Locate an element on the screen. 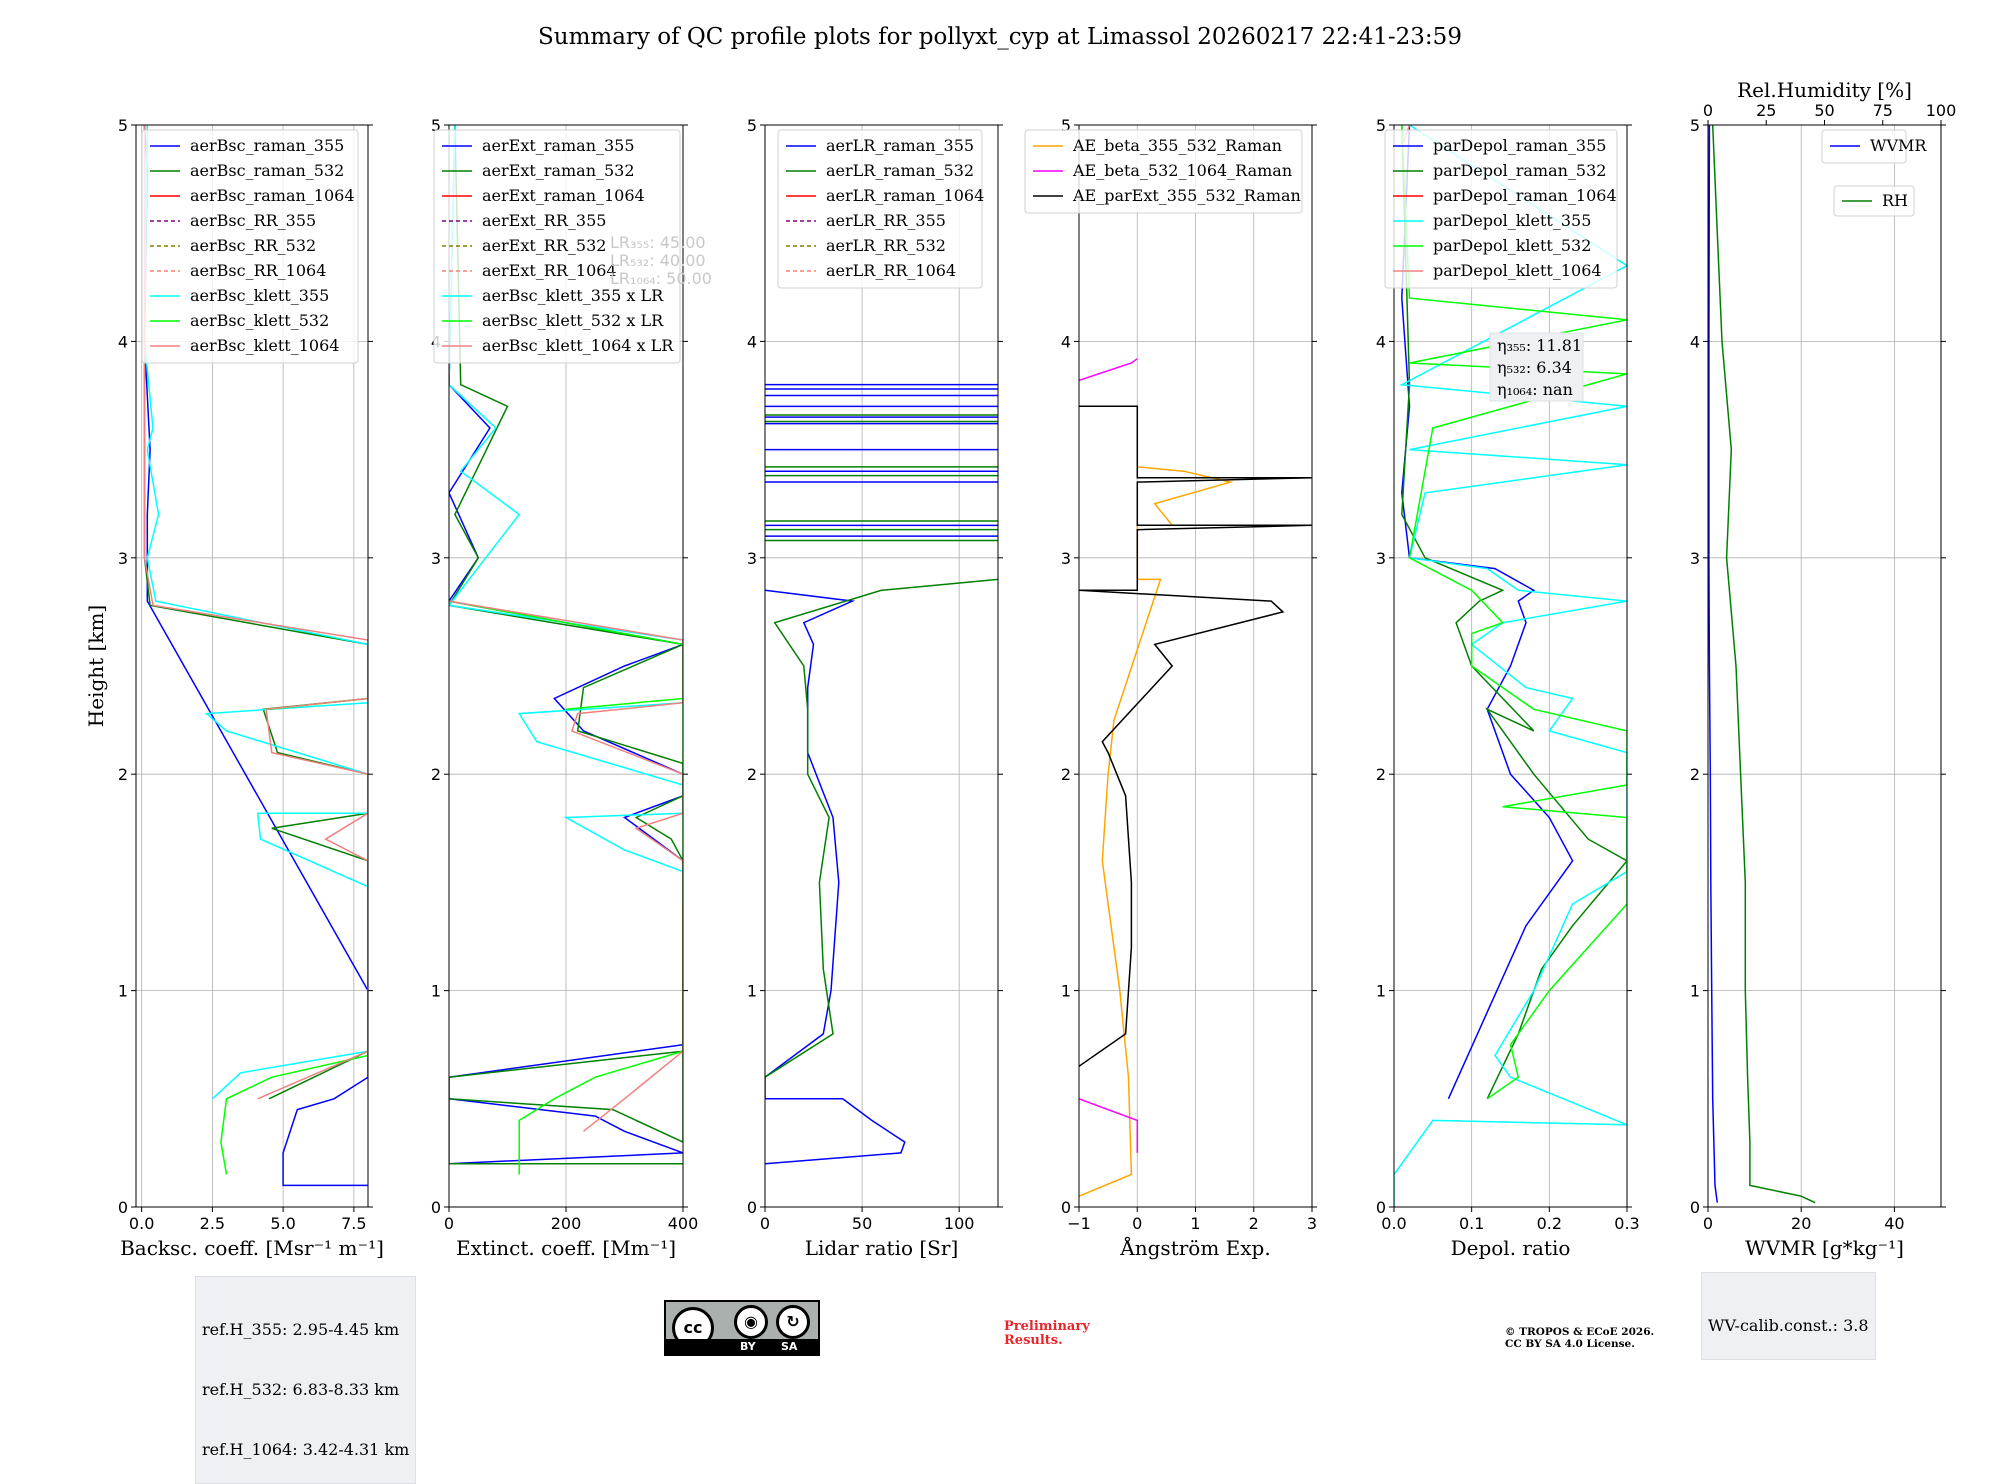 The image size is (2000, 1484). legend-entry: parDepol_raman_1064 is located at coordinates (1525, 195).